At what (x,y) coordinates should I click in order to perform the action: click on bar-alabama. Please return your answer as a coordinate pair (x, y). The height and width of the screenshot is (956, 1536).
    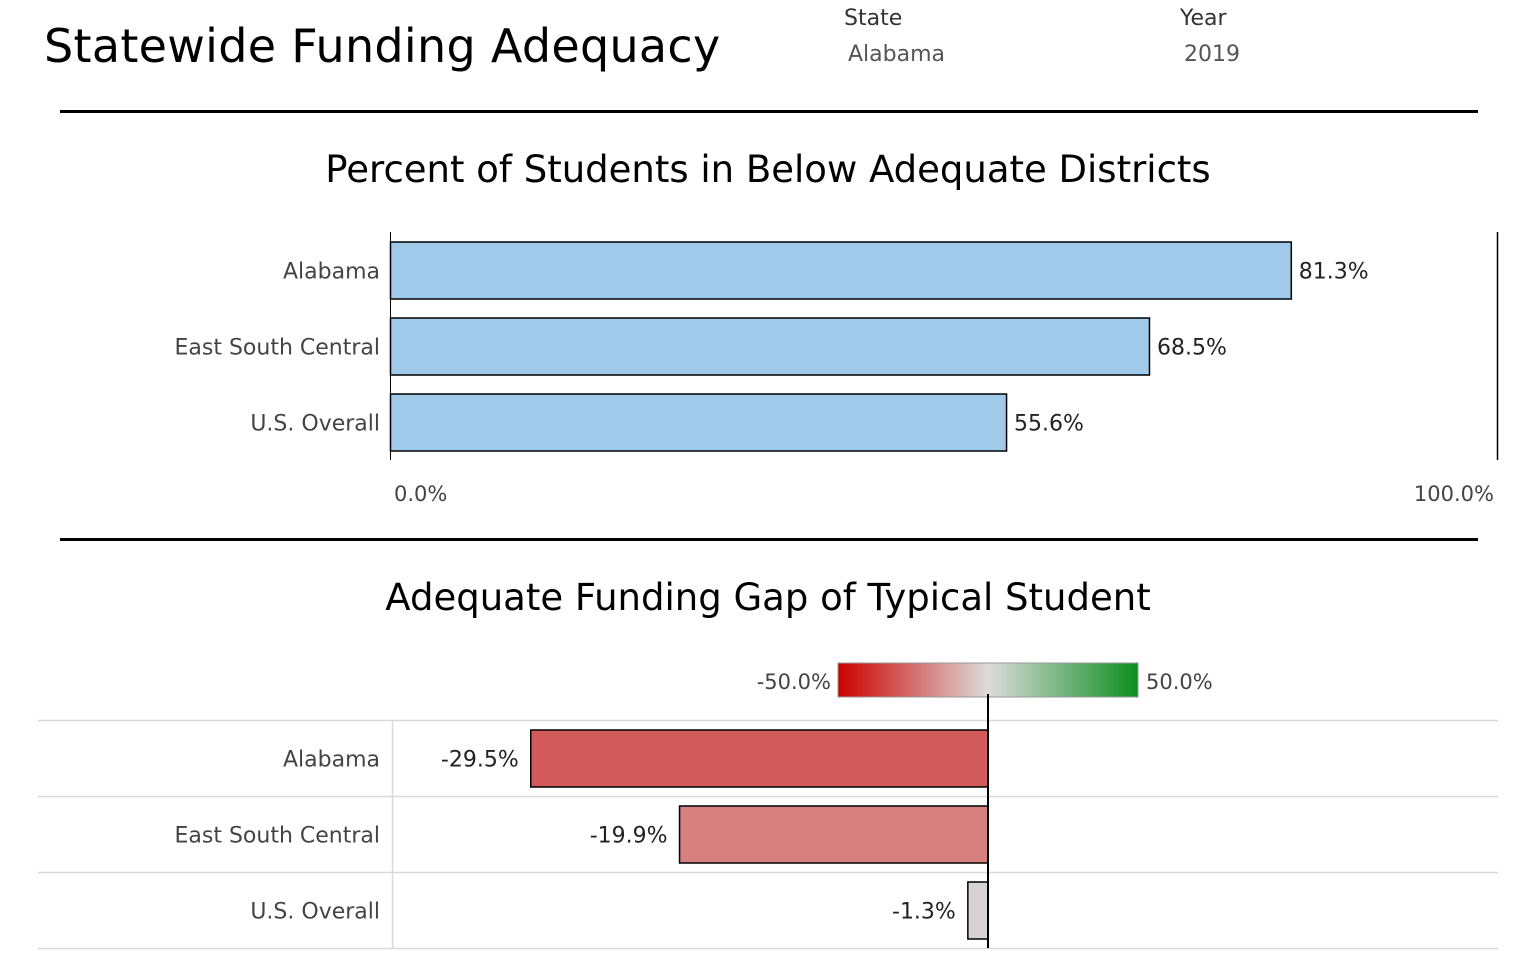
    Looking at the image, I should click on (841, 270).